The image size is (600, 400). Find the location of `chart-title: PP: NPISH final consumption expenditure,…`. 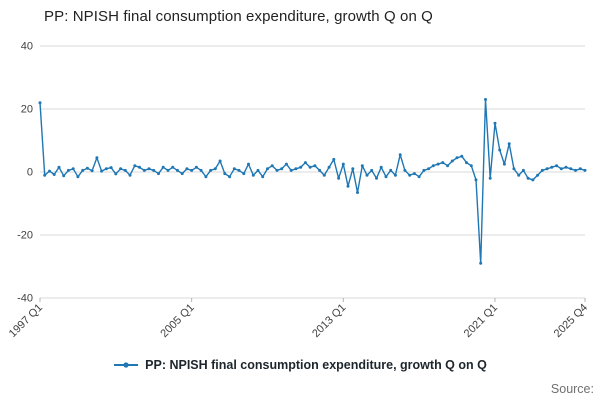

chart-title: PP: NPISH final consumption expenditure,… is located at coordinates (238, 16).